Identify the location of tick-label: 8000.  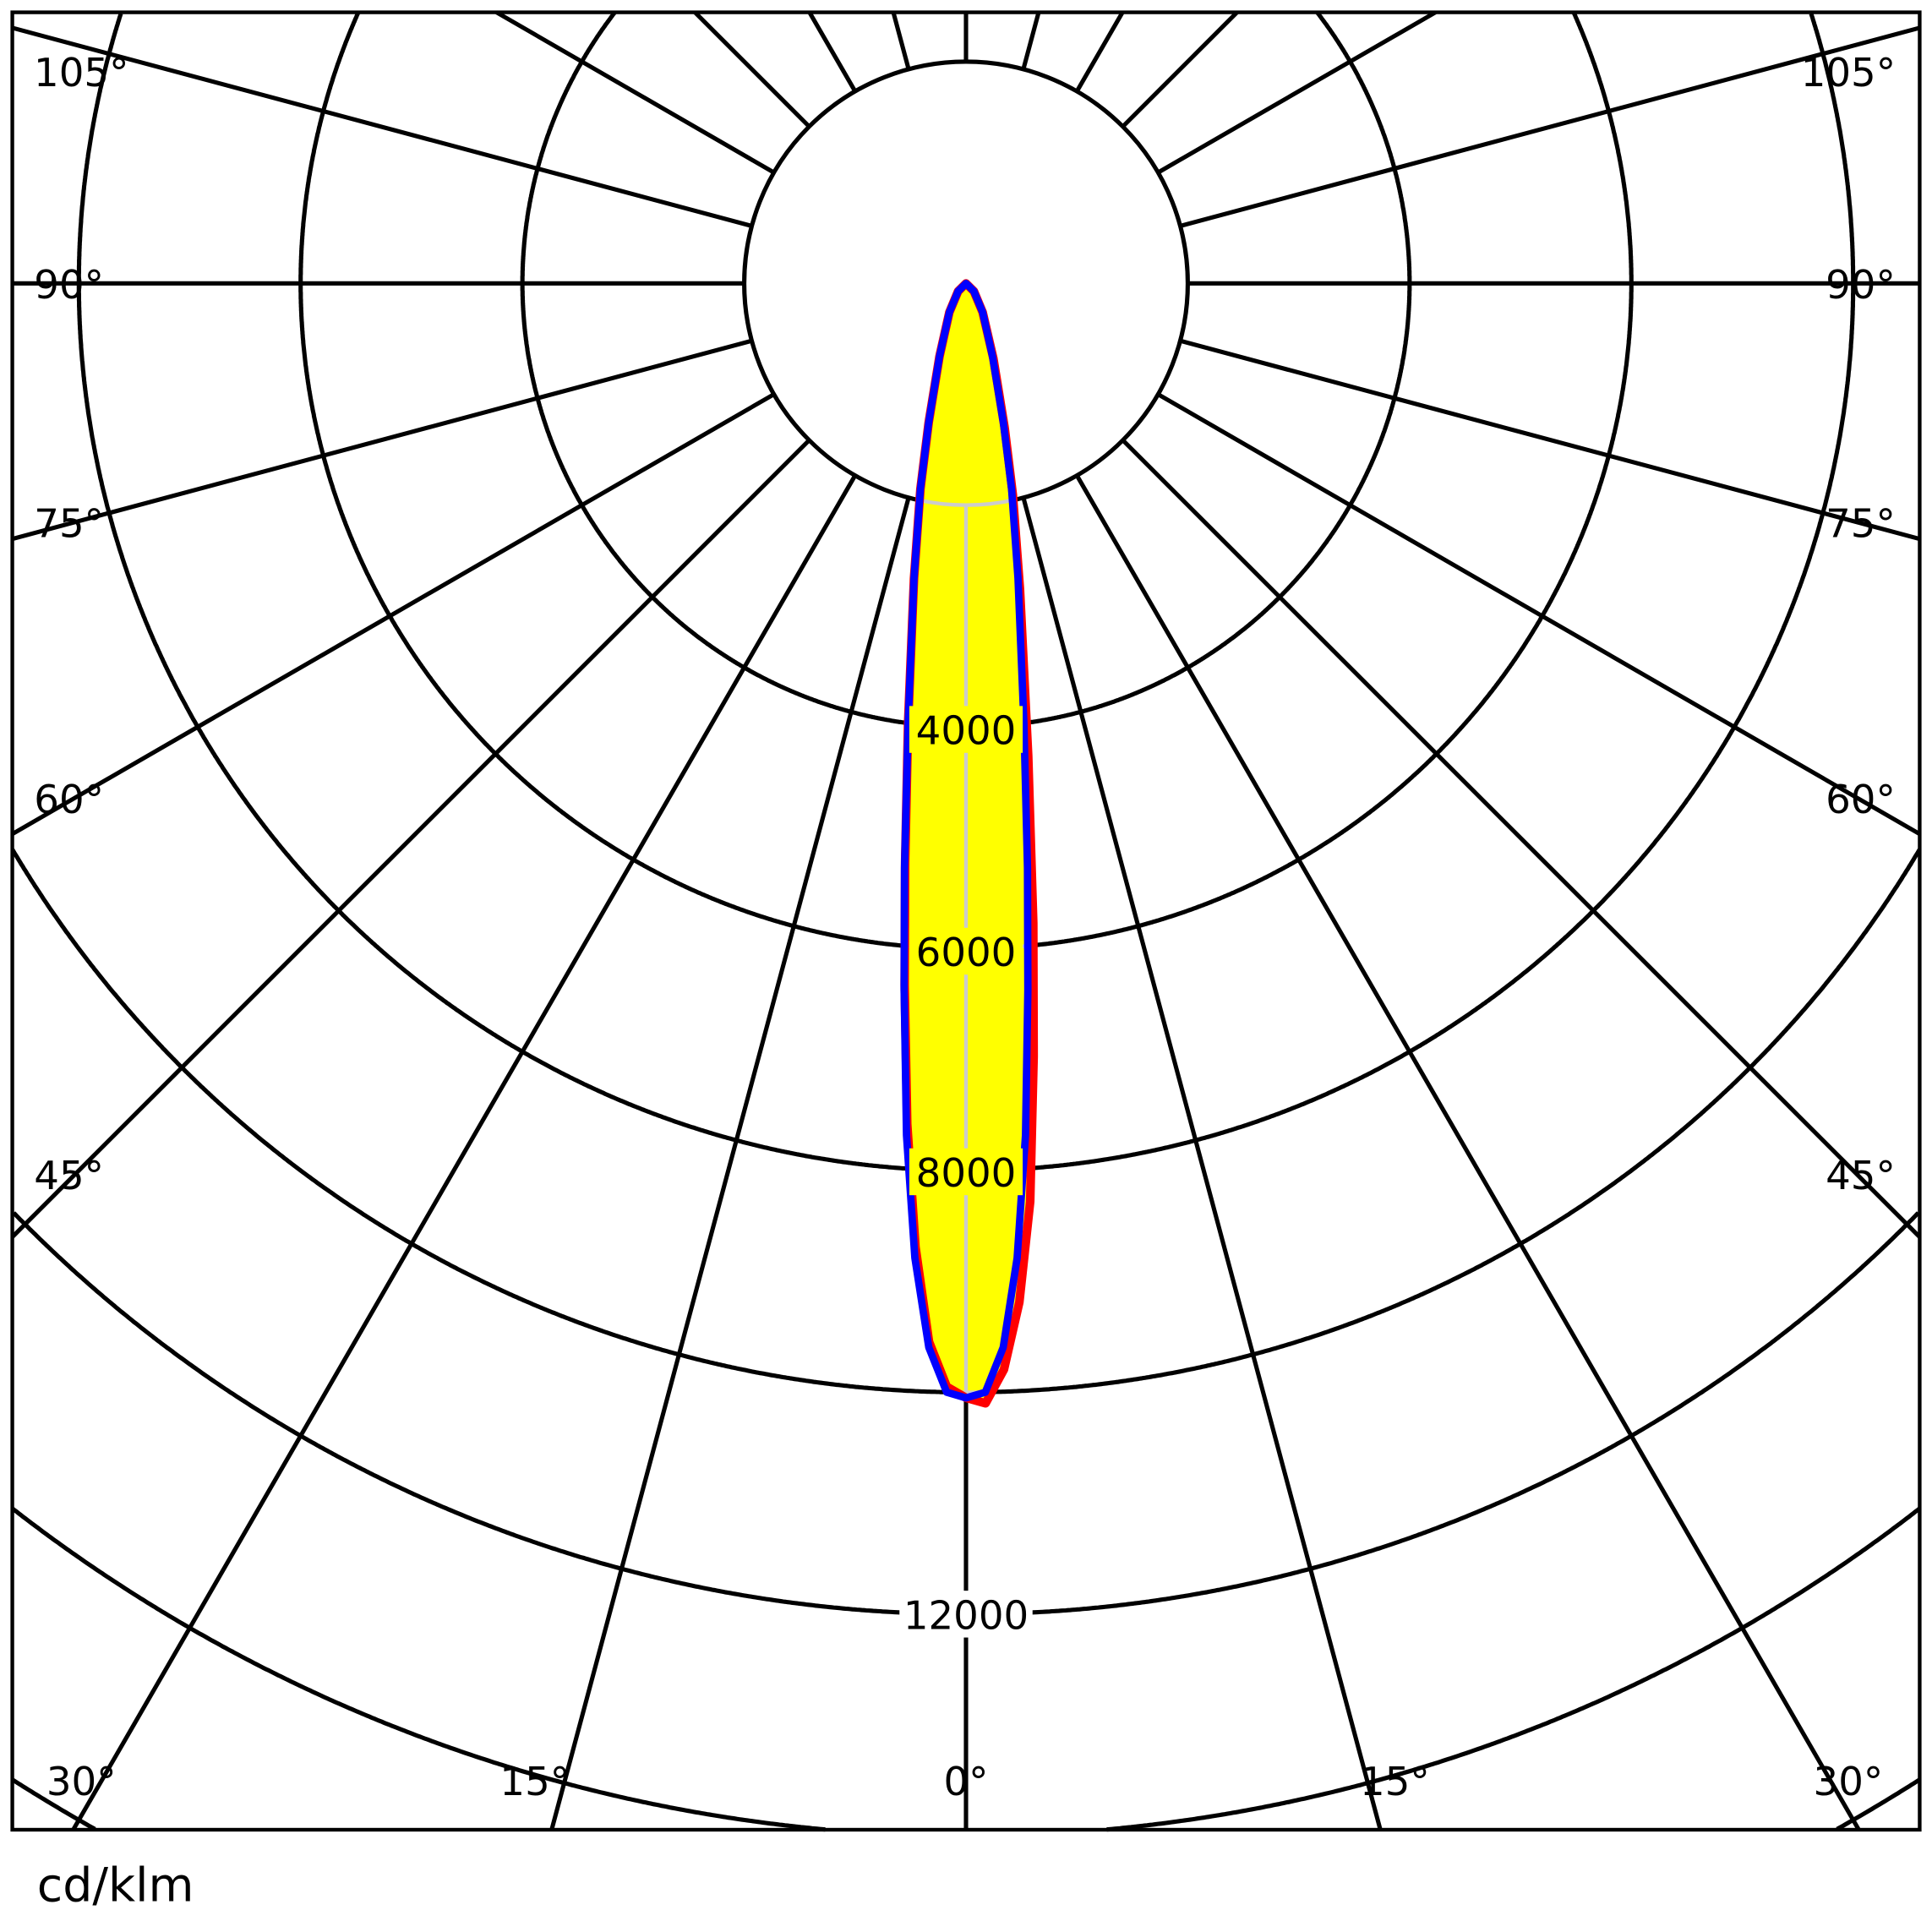
(966, 1174).